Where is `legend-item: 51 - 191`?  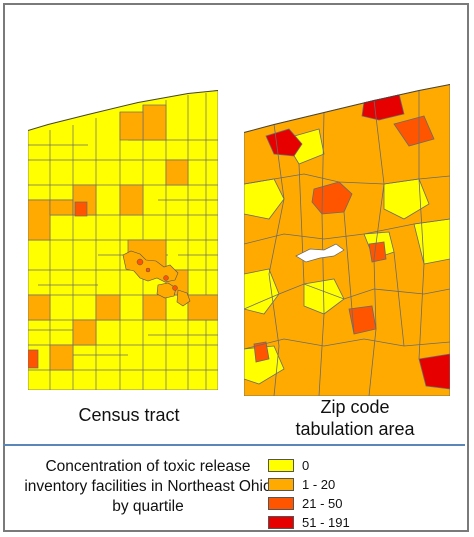 legend-item: 51 - 191 is located at coordinates (328, 522).